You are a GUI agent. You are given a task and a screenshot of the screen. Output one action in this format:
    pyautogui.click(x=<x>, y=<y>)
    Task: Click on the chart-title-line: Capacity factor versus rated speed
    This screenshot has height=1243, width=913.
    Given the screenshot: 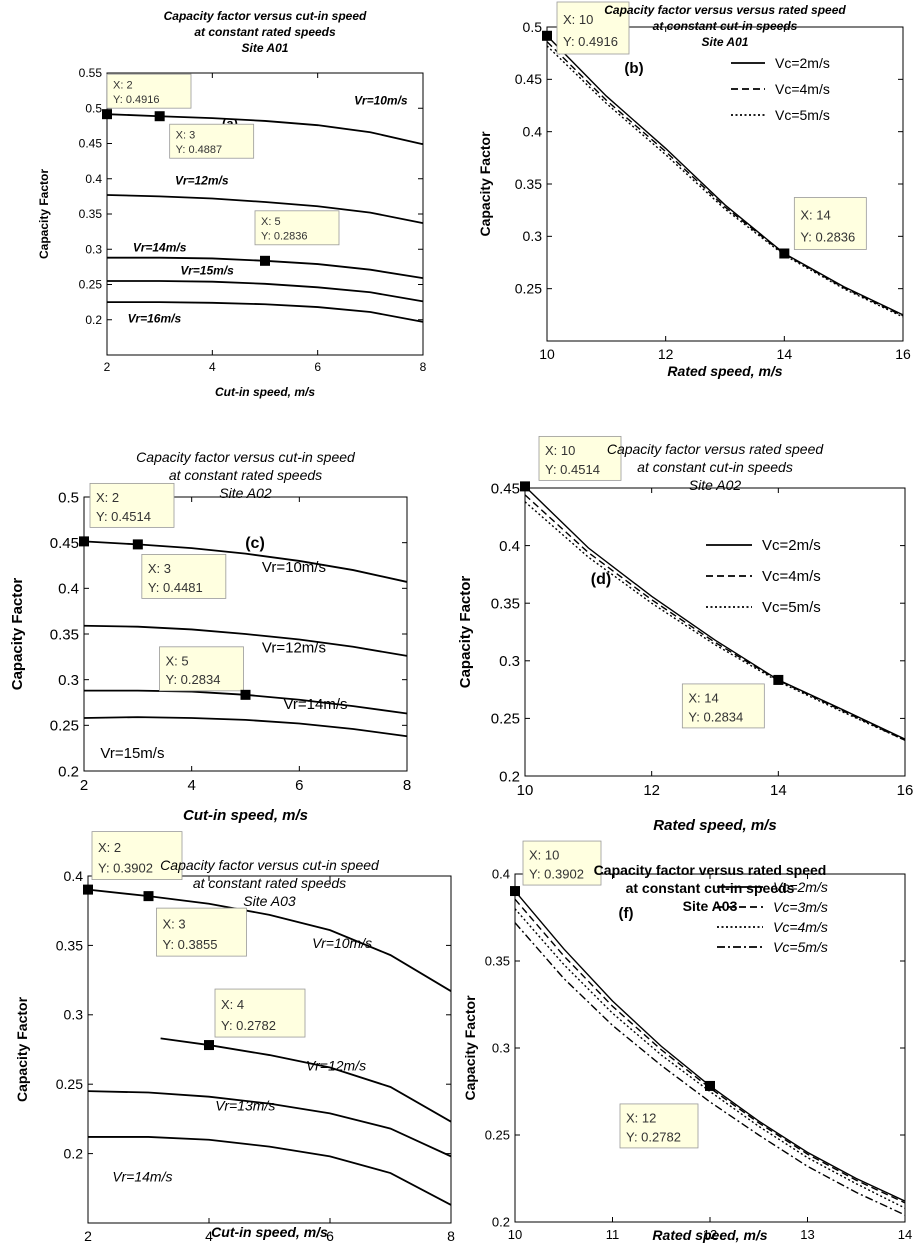 What is the action you would take?
    pyautogui.click(x=710, y=870)
    